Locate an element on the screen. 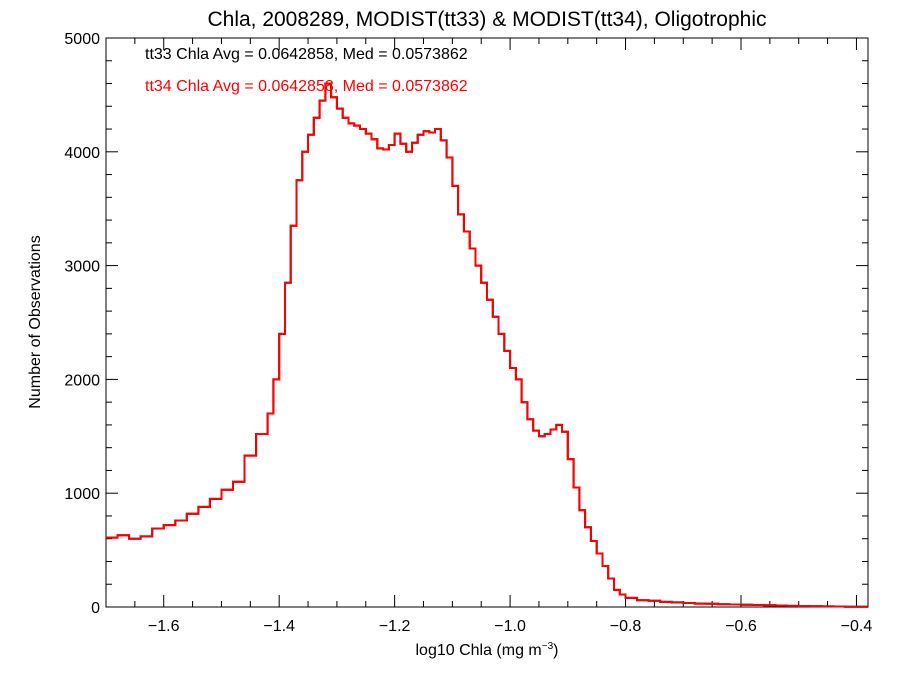  x-tick-label-2: −1.2 is located at coordinates (395, 626).